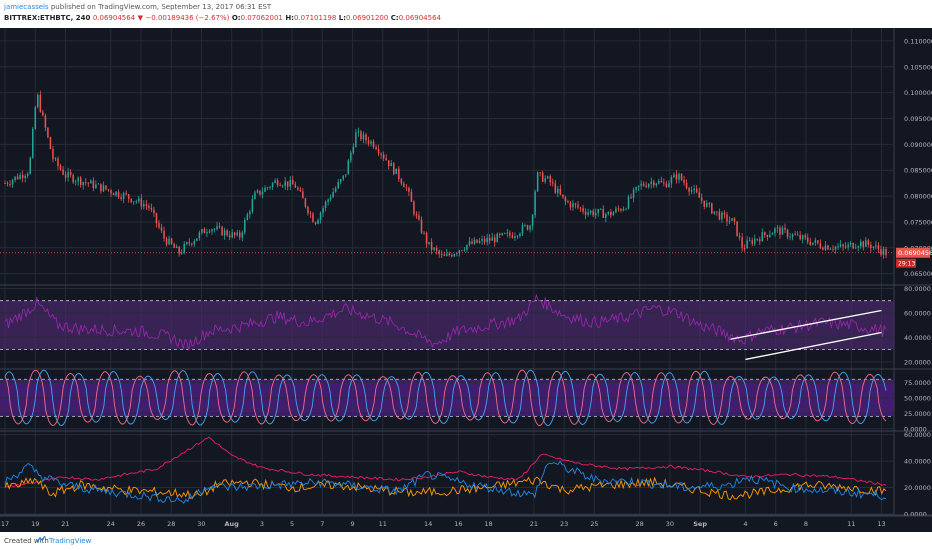 Image resolution: width=932 pixels, height=550 pixels. What do you see at coordinates (289, 18) in the screenshot?
I see `high-label: H:` at bounding box center [289, 18].